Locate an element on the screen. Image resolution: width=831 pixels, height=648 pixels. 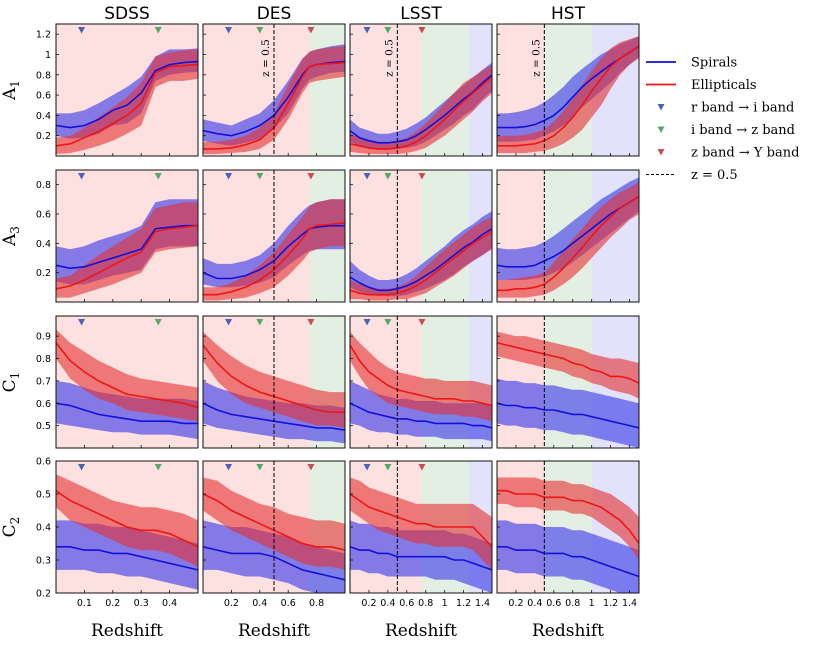
row-label-c2: C2 is located at coordinates (11, 527).